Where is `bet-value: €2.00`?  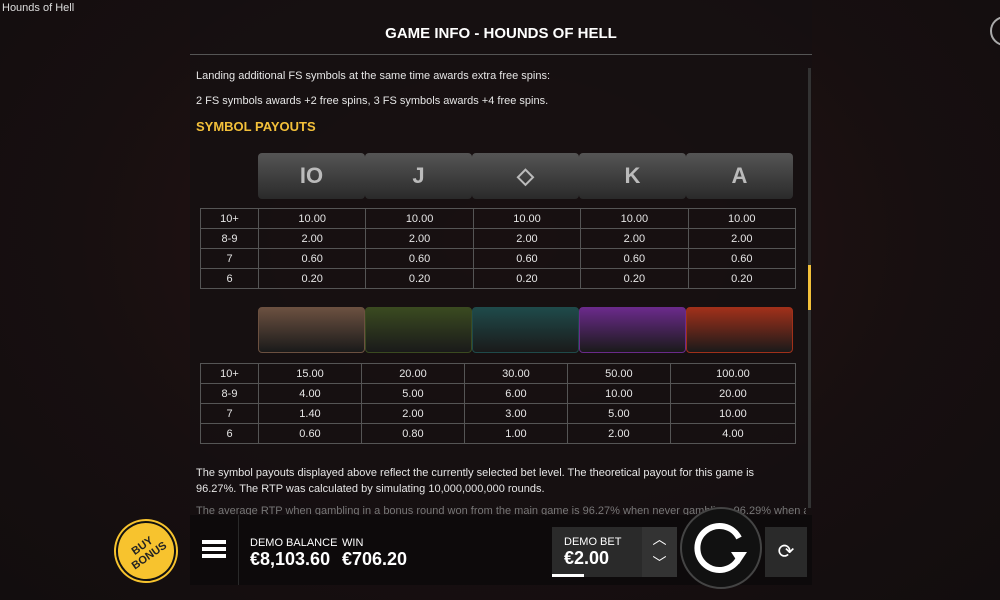
bet-value: €2.00 is located at coordinates (587, 558).